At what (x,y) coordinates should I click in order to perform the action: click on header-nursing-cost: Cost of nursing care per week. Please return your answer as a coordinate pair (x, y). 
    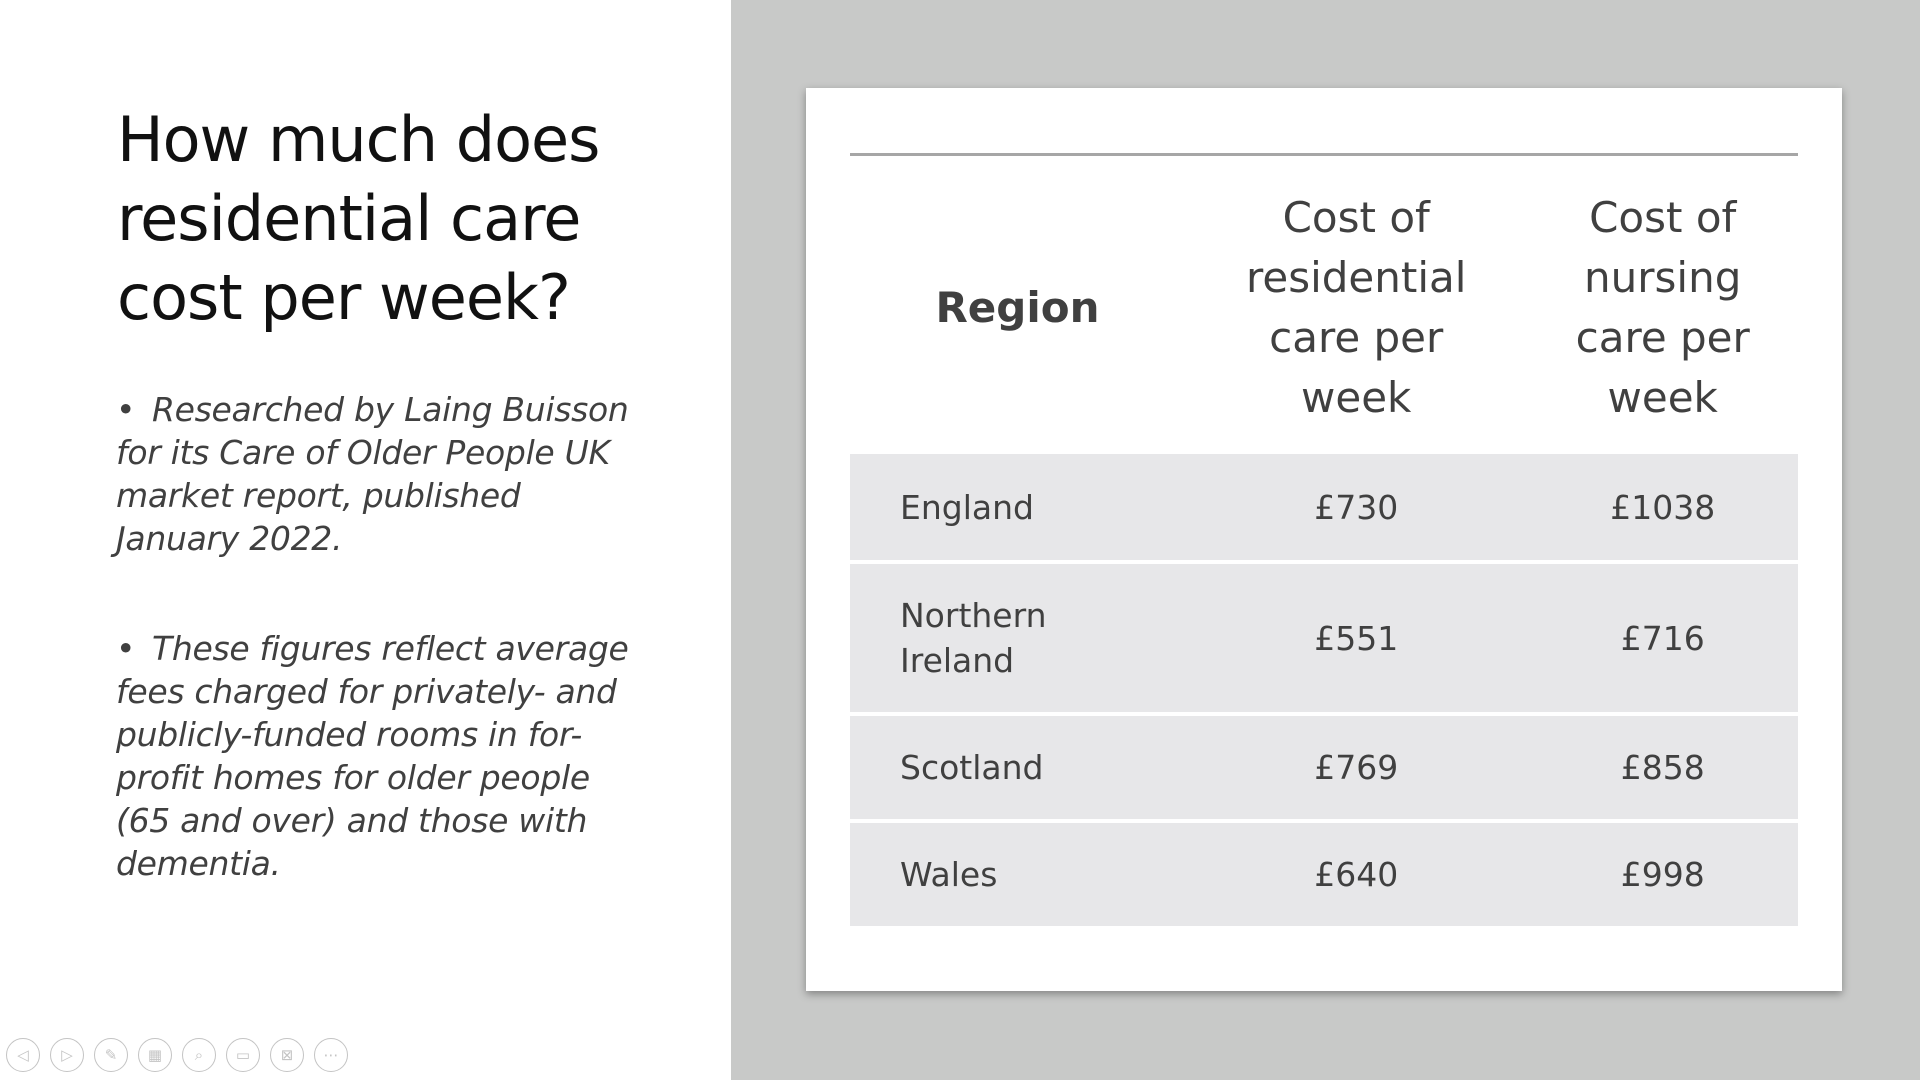
    Looking at the image, I should click on (1662, 321).